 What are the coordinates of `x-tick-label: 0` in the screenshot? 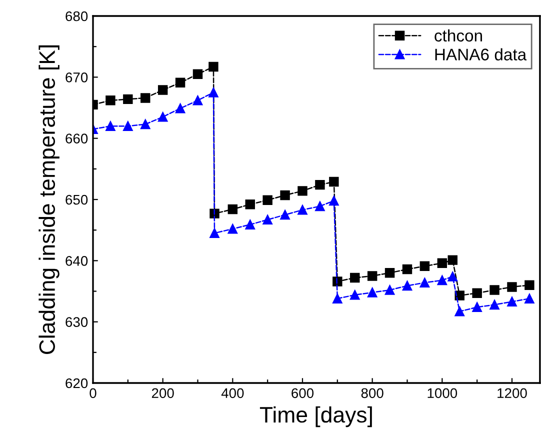 It's located at (93, 393).